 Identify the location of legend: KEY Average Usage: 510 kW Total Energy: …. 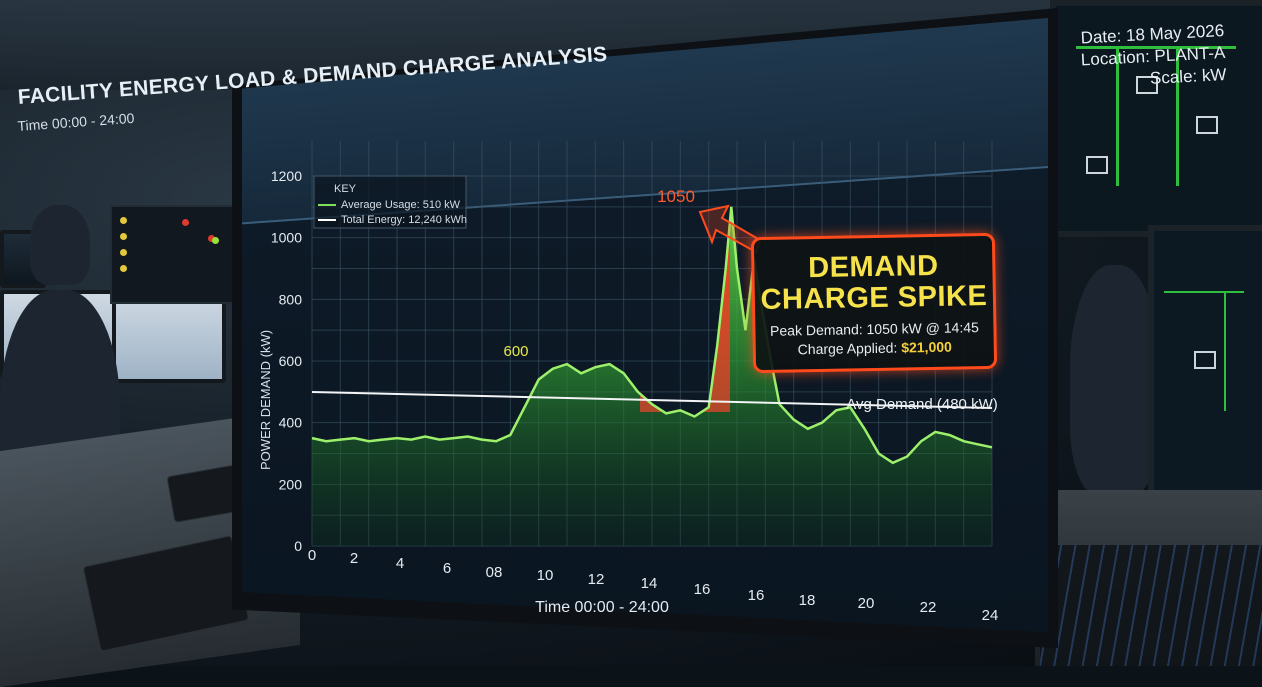
(390, 202).